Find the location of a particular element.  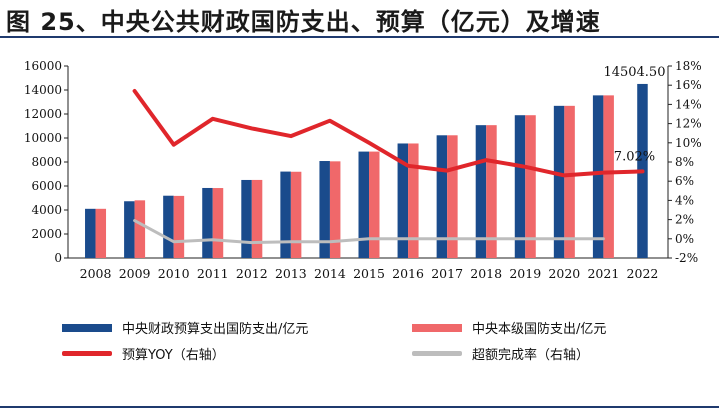

right-axis-tick-label: 16% is located at coordinates (688, 85).